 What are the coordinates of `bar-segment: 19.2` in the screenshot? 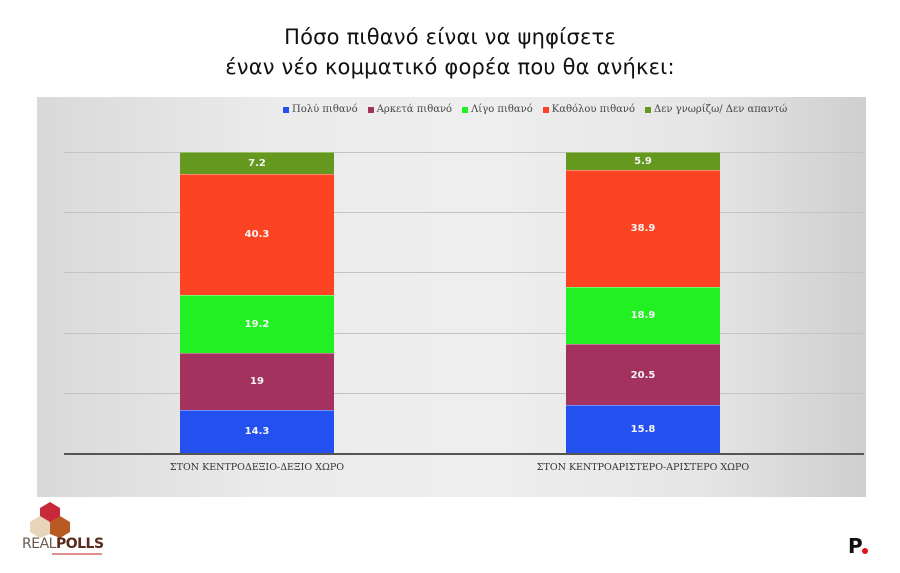 It's located at (257, 324).